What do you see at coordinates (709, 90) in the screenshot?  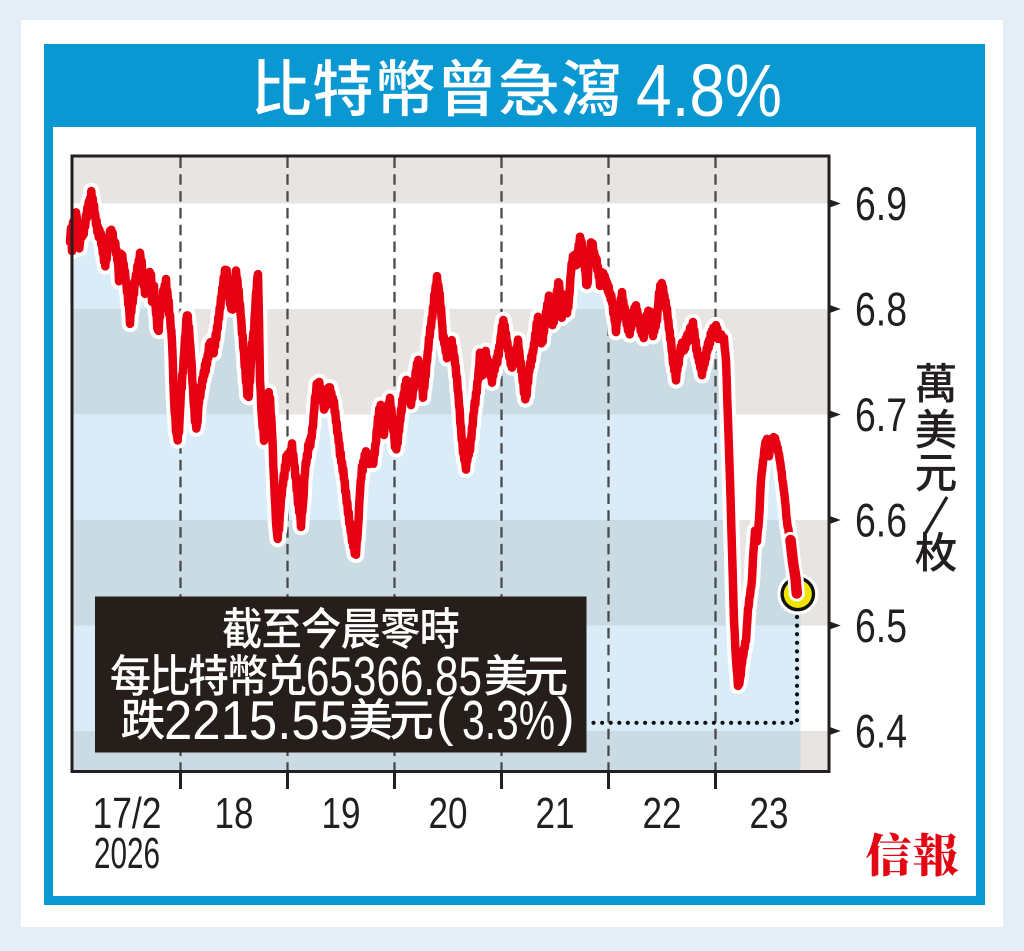 I see `svg-text: 4.8%` at bounding box center [709, 90].